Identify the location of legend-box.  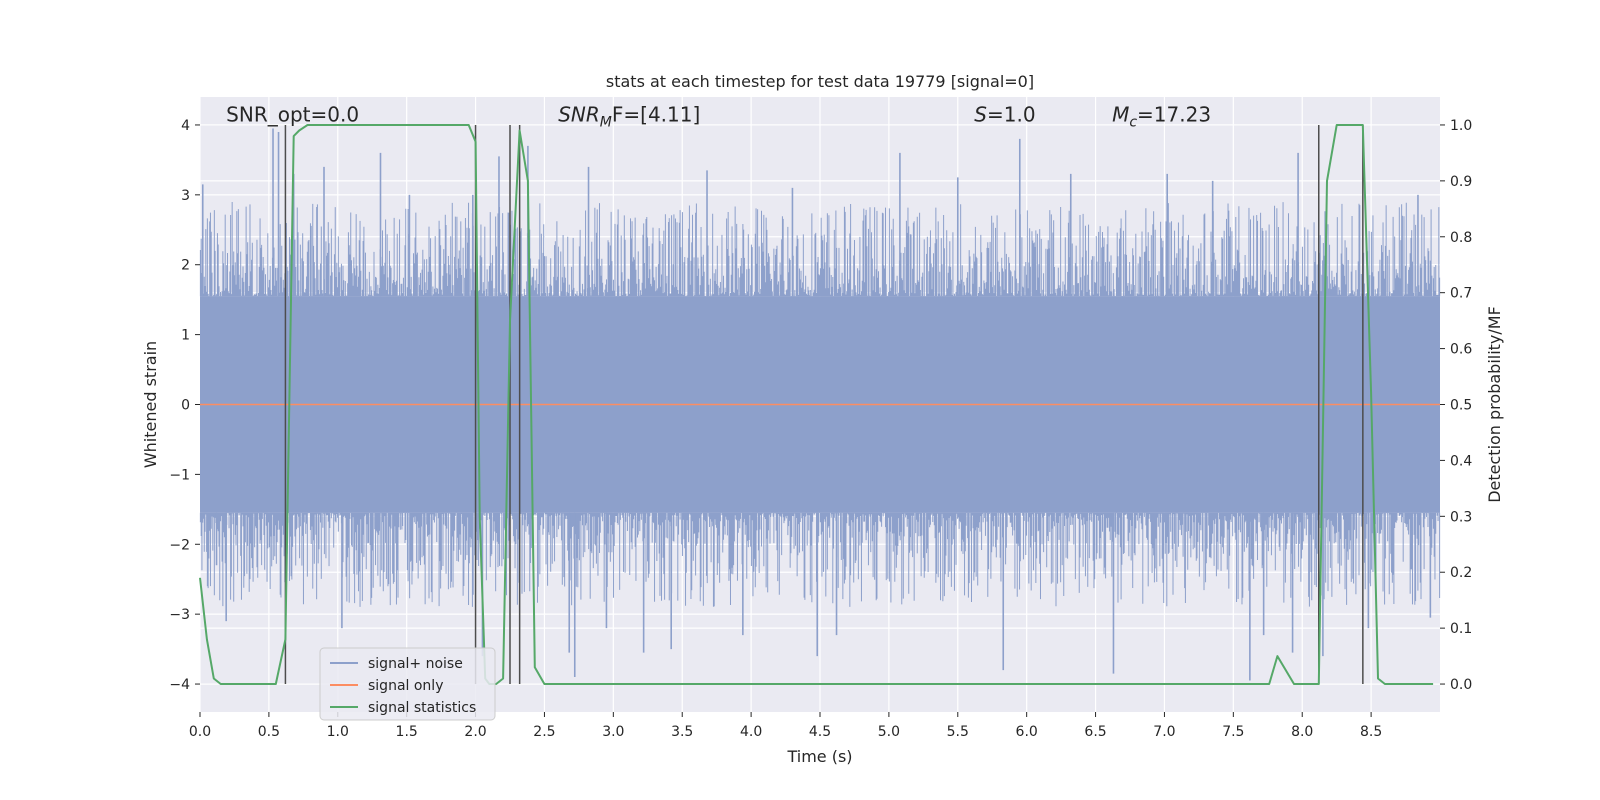
(407, 684).